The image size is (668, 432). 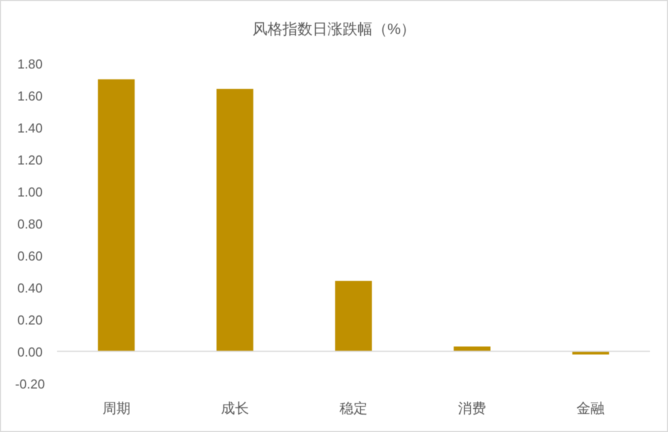 What do you see at coordinates (30, 288) in the screenshot?
I see `y-tick-label: 0.40` at bounding box center [30, 288].